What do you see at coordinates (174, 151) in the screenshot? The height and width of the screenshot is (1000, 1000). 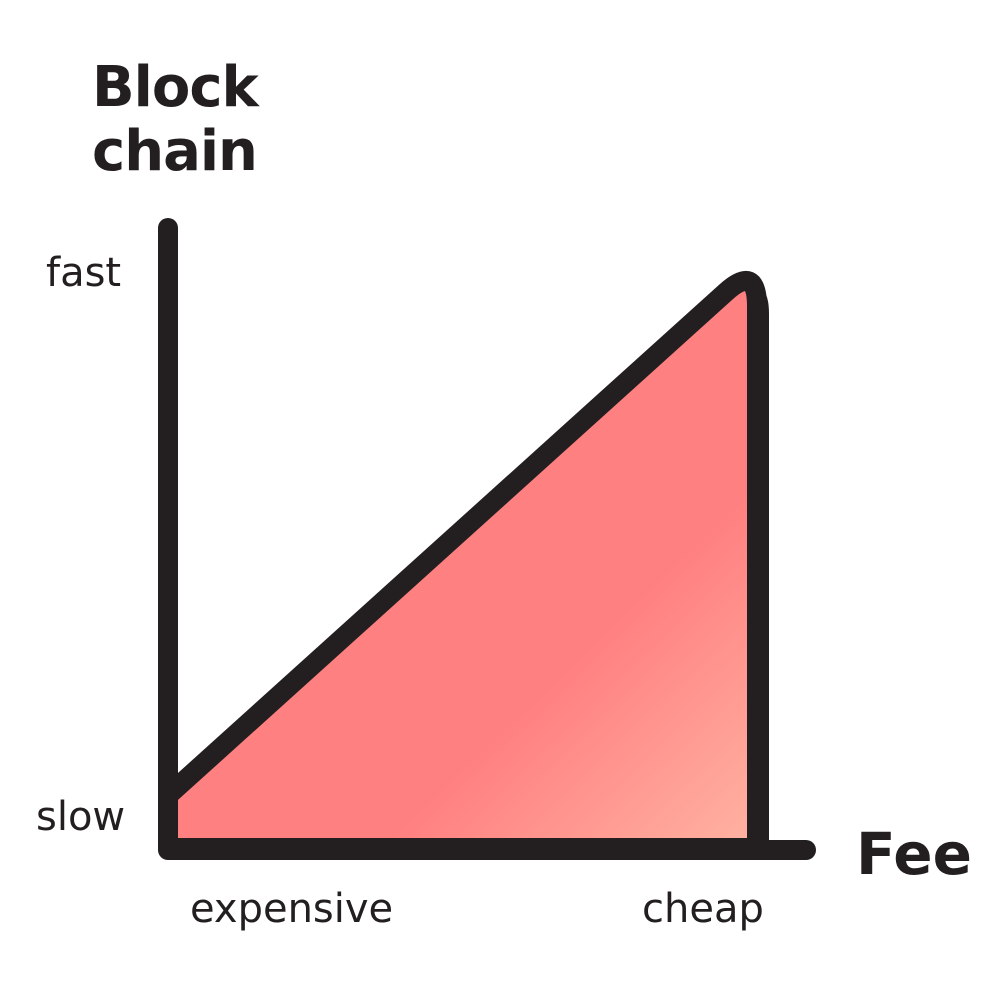 I see `chart-title-line-2: chain` at bounding box center [174, 151].